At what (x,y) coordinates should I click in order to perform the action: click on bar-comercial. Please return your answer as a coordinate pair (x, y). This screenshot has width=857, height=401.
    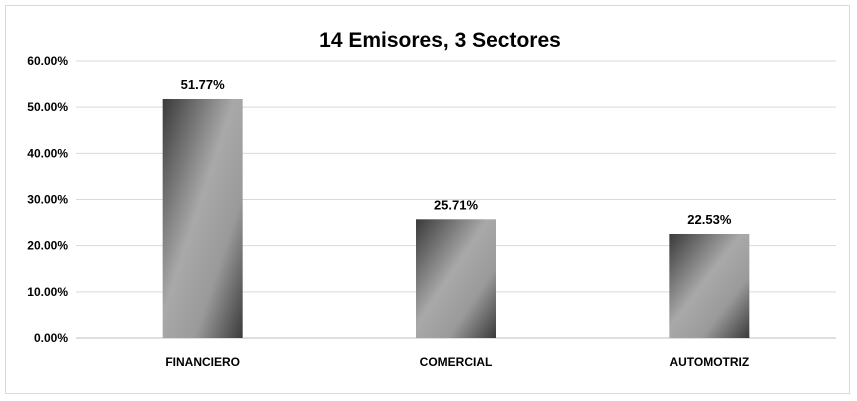
    Looking at the image, I should click on (456, 278).